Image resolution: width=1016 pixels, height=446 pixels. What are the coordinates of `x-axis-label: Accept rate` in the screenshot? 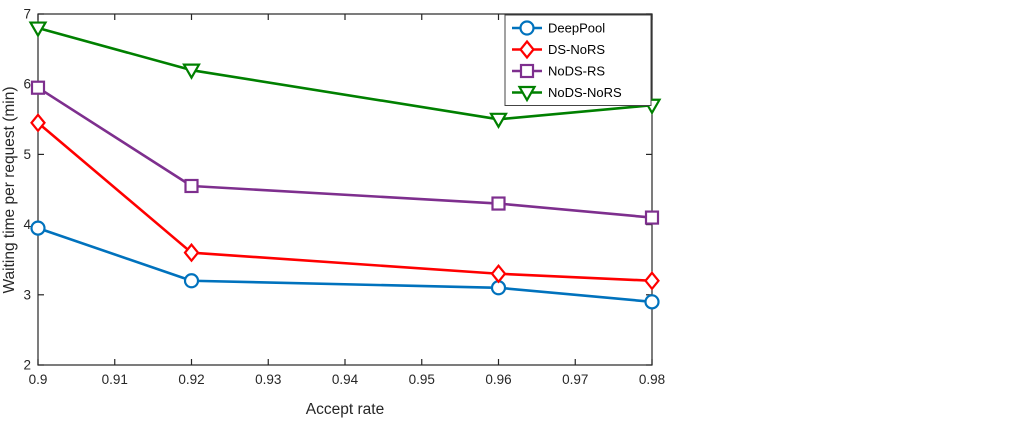 It's located at (345, 409).